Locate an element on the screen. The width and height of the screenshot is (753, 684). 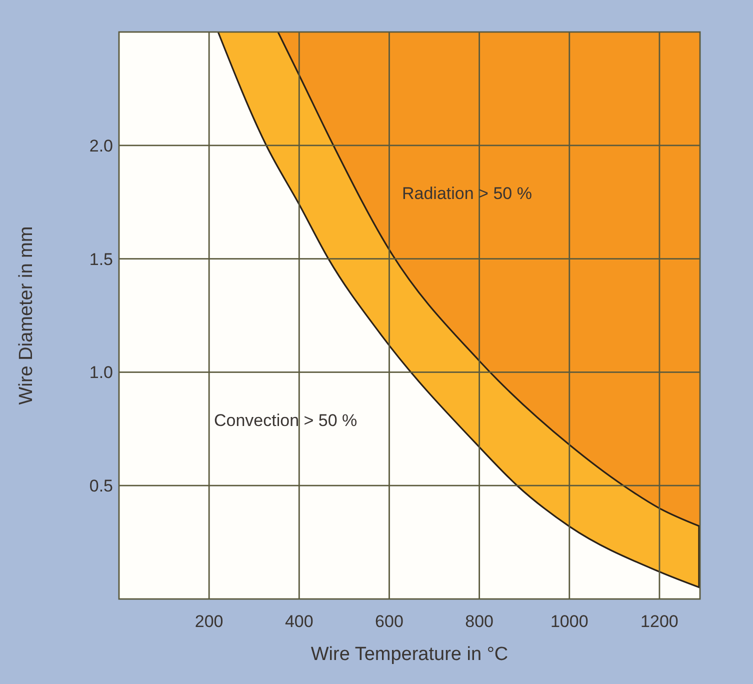
y-tick-label: 1.5 is located at coordinates (101, 259).